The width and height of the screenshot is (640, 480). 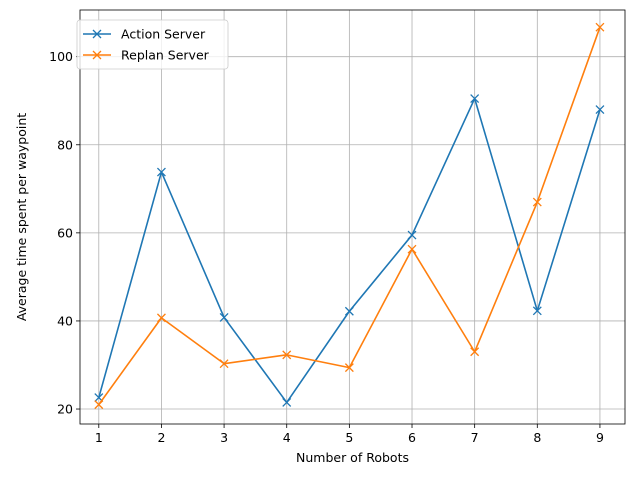 What do you see at coordinates (349, 437) in the screenshot?
I see `x-tick-label: 5` at bounding box center [349, 437].